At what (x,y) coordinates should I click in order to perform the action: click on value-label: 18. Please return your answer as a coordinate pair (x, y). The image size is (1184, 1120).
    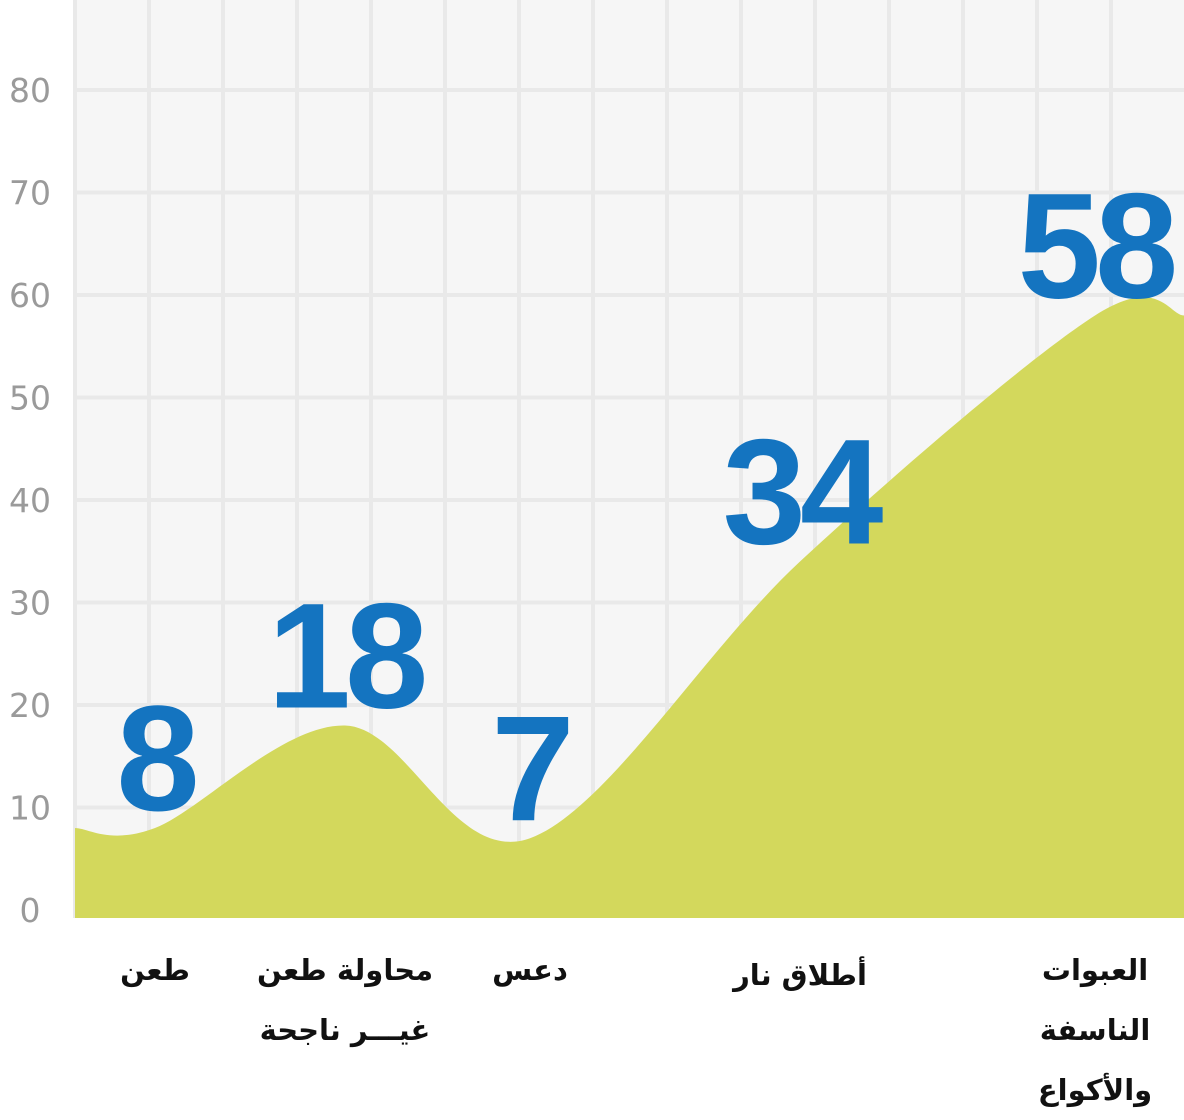
    Looking at the image, I should click on (346, 656).